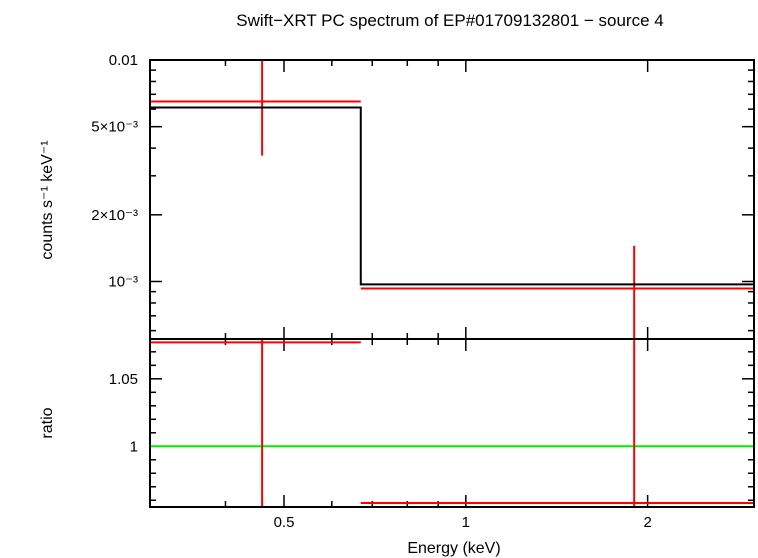 This screenshot has width=758, height=558. What do you see at coordinates (123, 60) in the screenshot?
I see `y-tick-label: 0.01` at bounding box center [123, 60].